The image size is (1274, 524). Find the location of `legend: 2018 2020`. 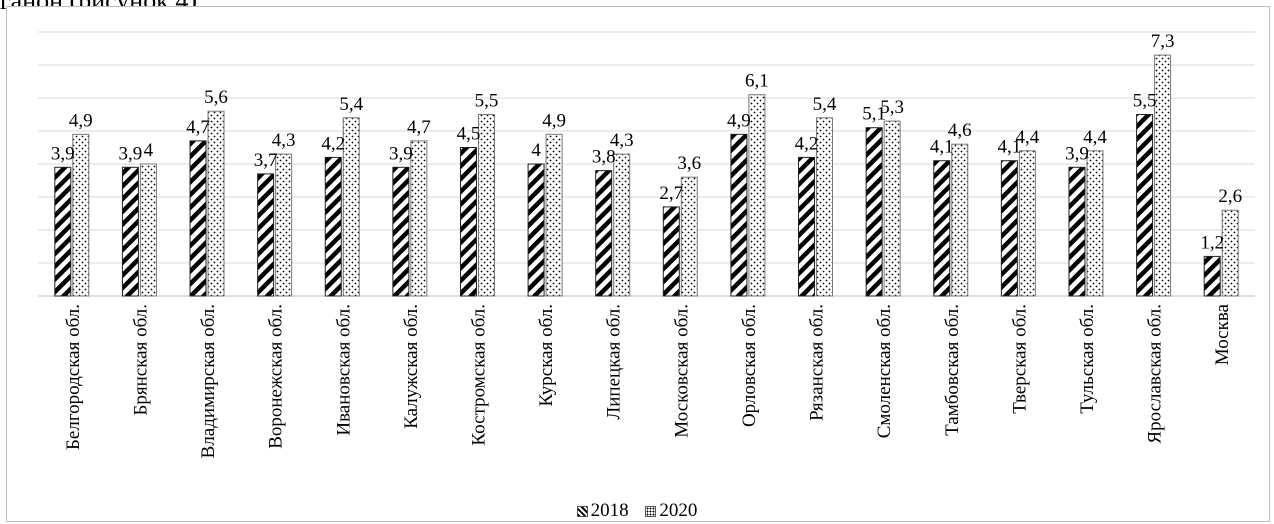

legend: 2018 2020 is located at coordinates (637, 511).